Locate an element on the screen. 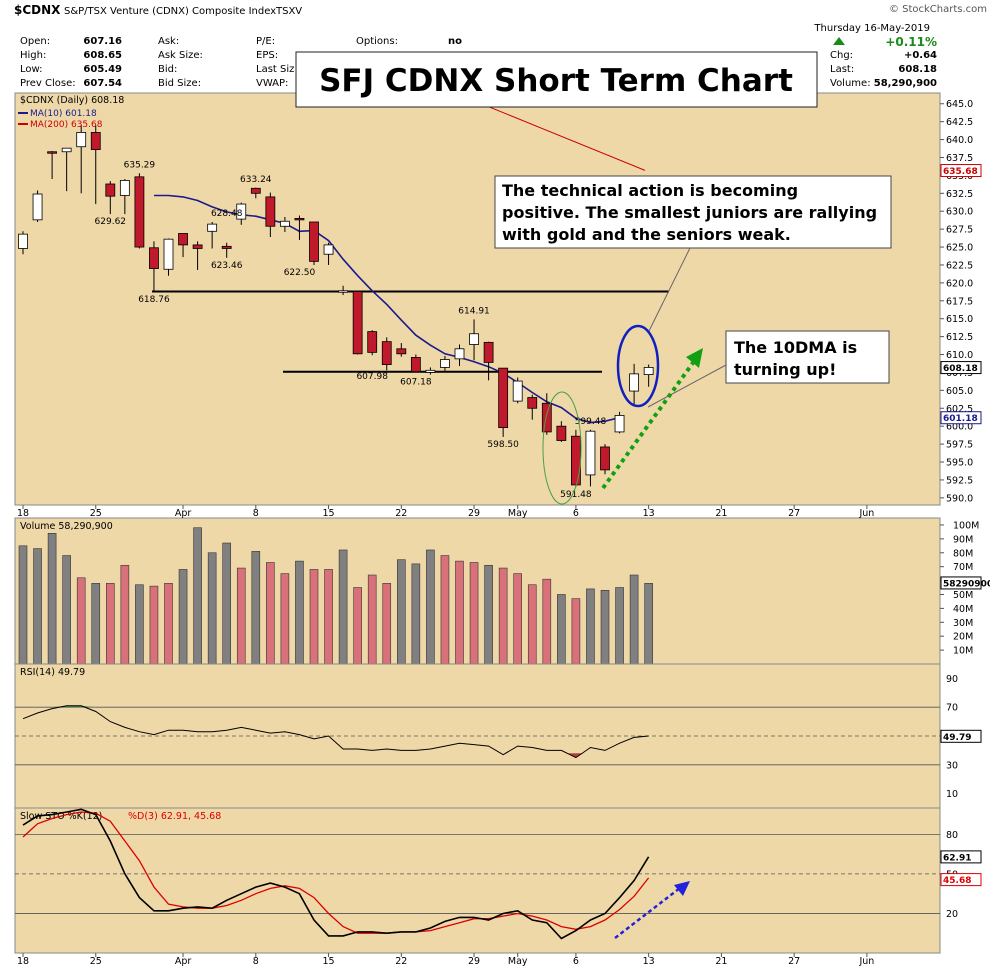 Image resolution: width=990 pixels, height=974 pixels. volume-y-tick-label: 10M is located at coordinates (963, 651).